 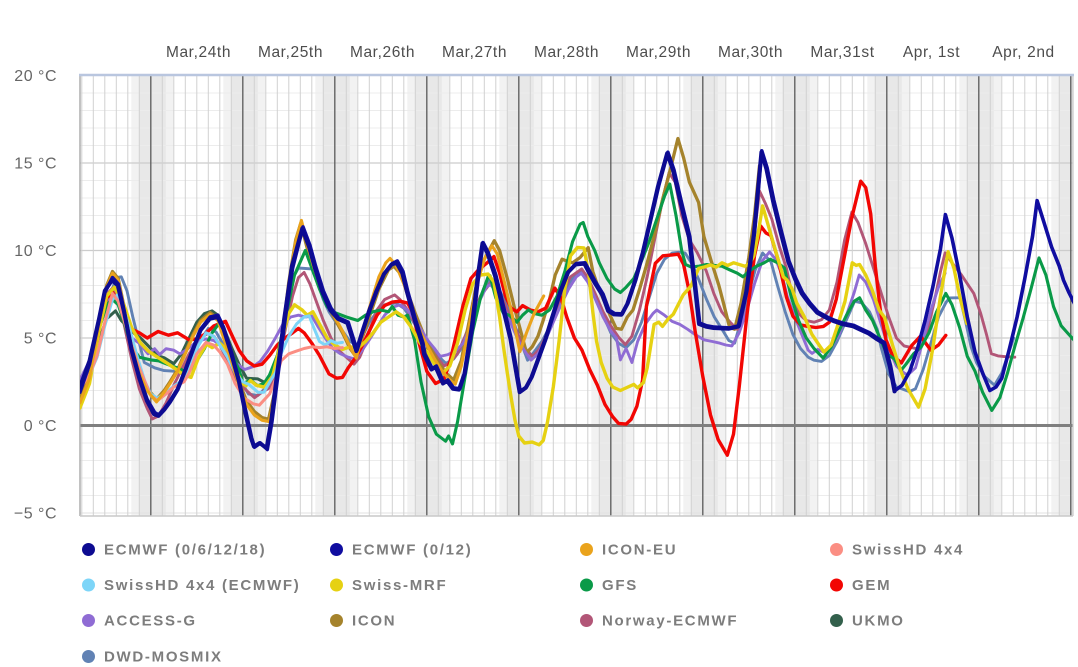 I want to click on svg-text: 15 °C, so click(x=35, y=164).